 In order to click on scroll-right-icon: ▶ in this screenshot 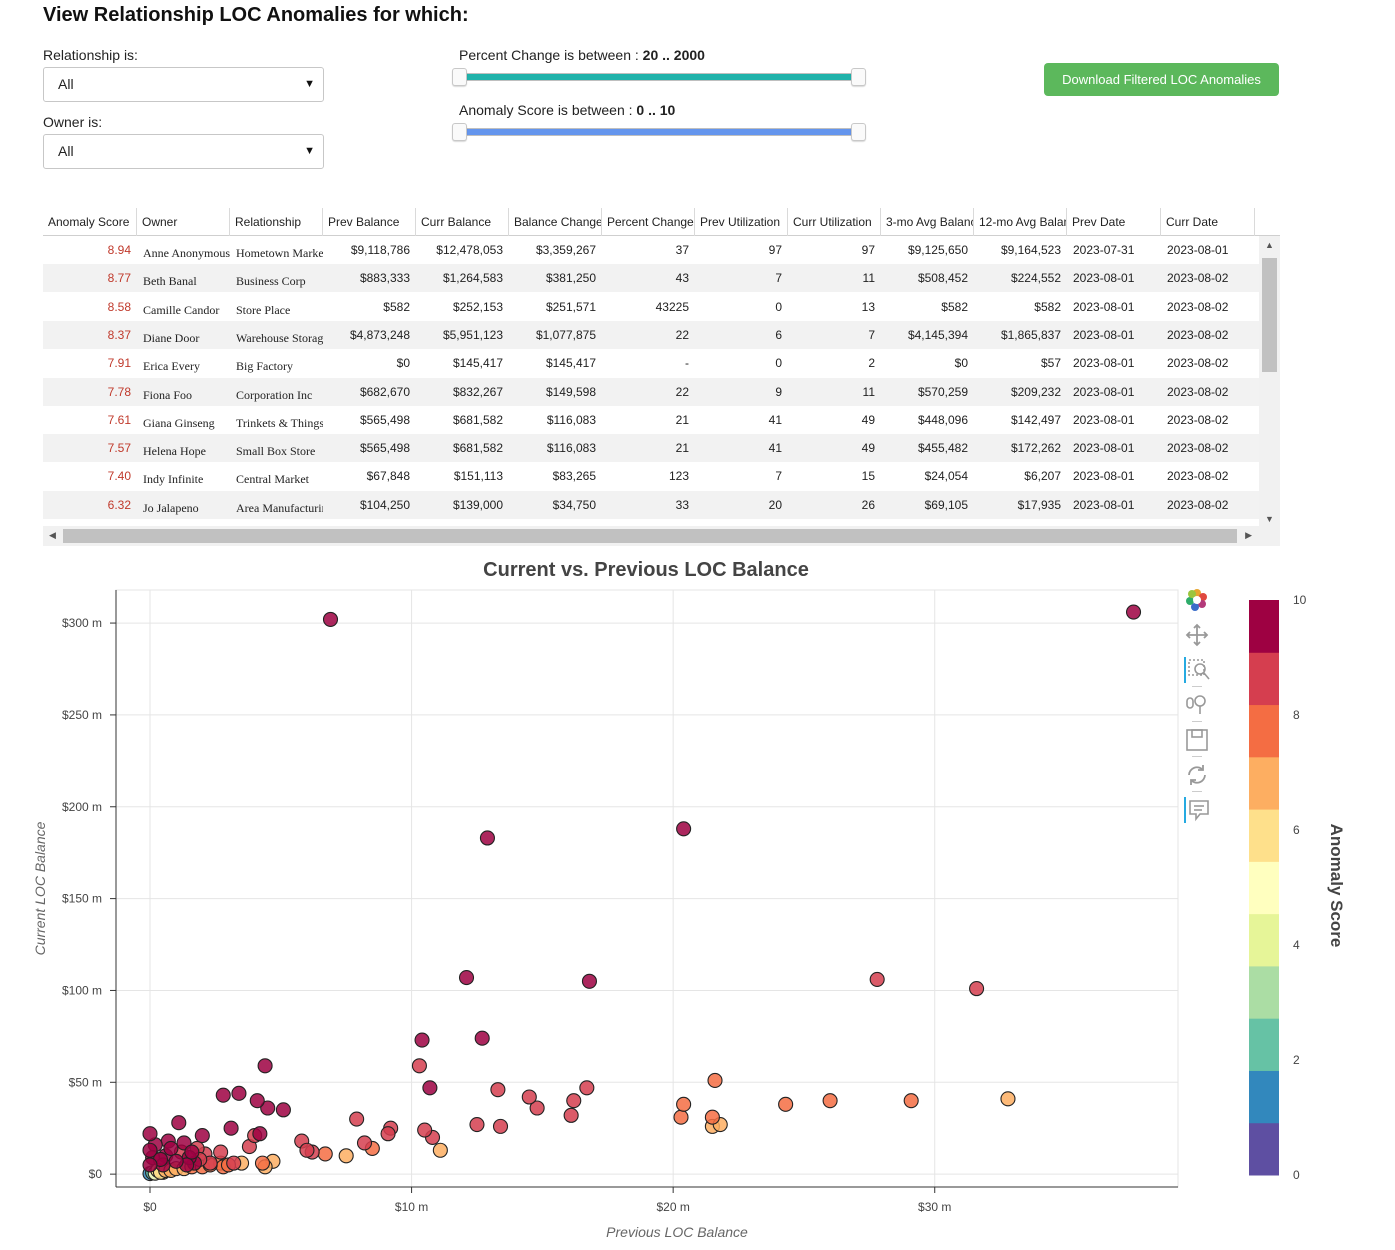, I will do `click(1248, 535)`.